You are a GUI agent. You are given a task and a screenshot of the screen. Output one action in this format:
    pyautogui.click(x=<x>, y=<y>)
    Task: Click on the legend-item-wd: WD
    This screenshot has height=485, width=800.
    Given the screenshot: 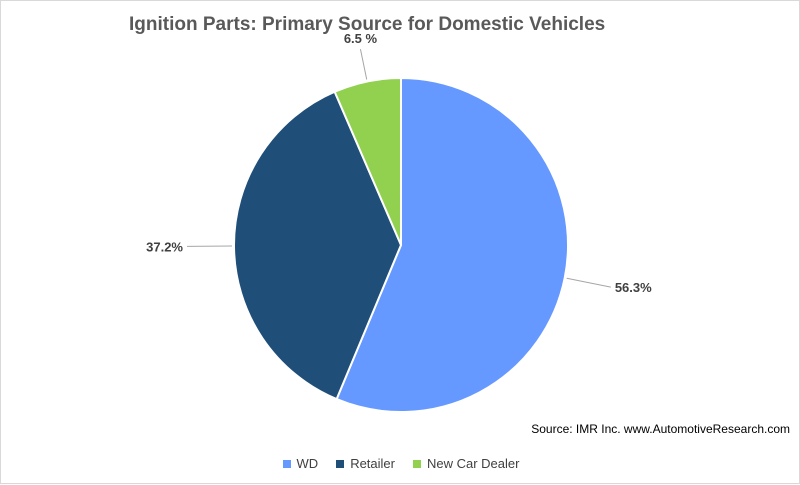 What is the action you would take?
    pyautogui.click(x=301, y=463)
    